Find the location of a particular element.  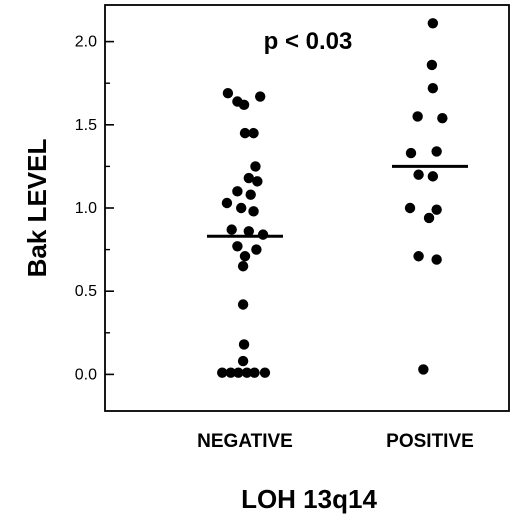

x-axis-category-labels: NEGATIVE POSITIVE is located at coordinates (335, 441).